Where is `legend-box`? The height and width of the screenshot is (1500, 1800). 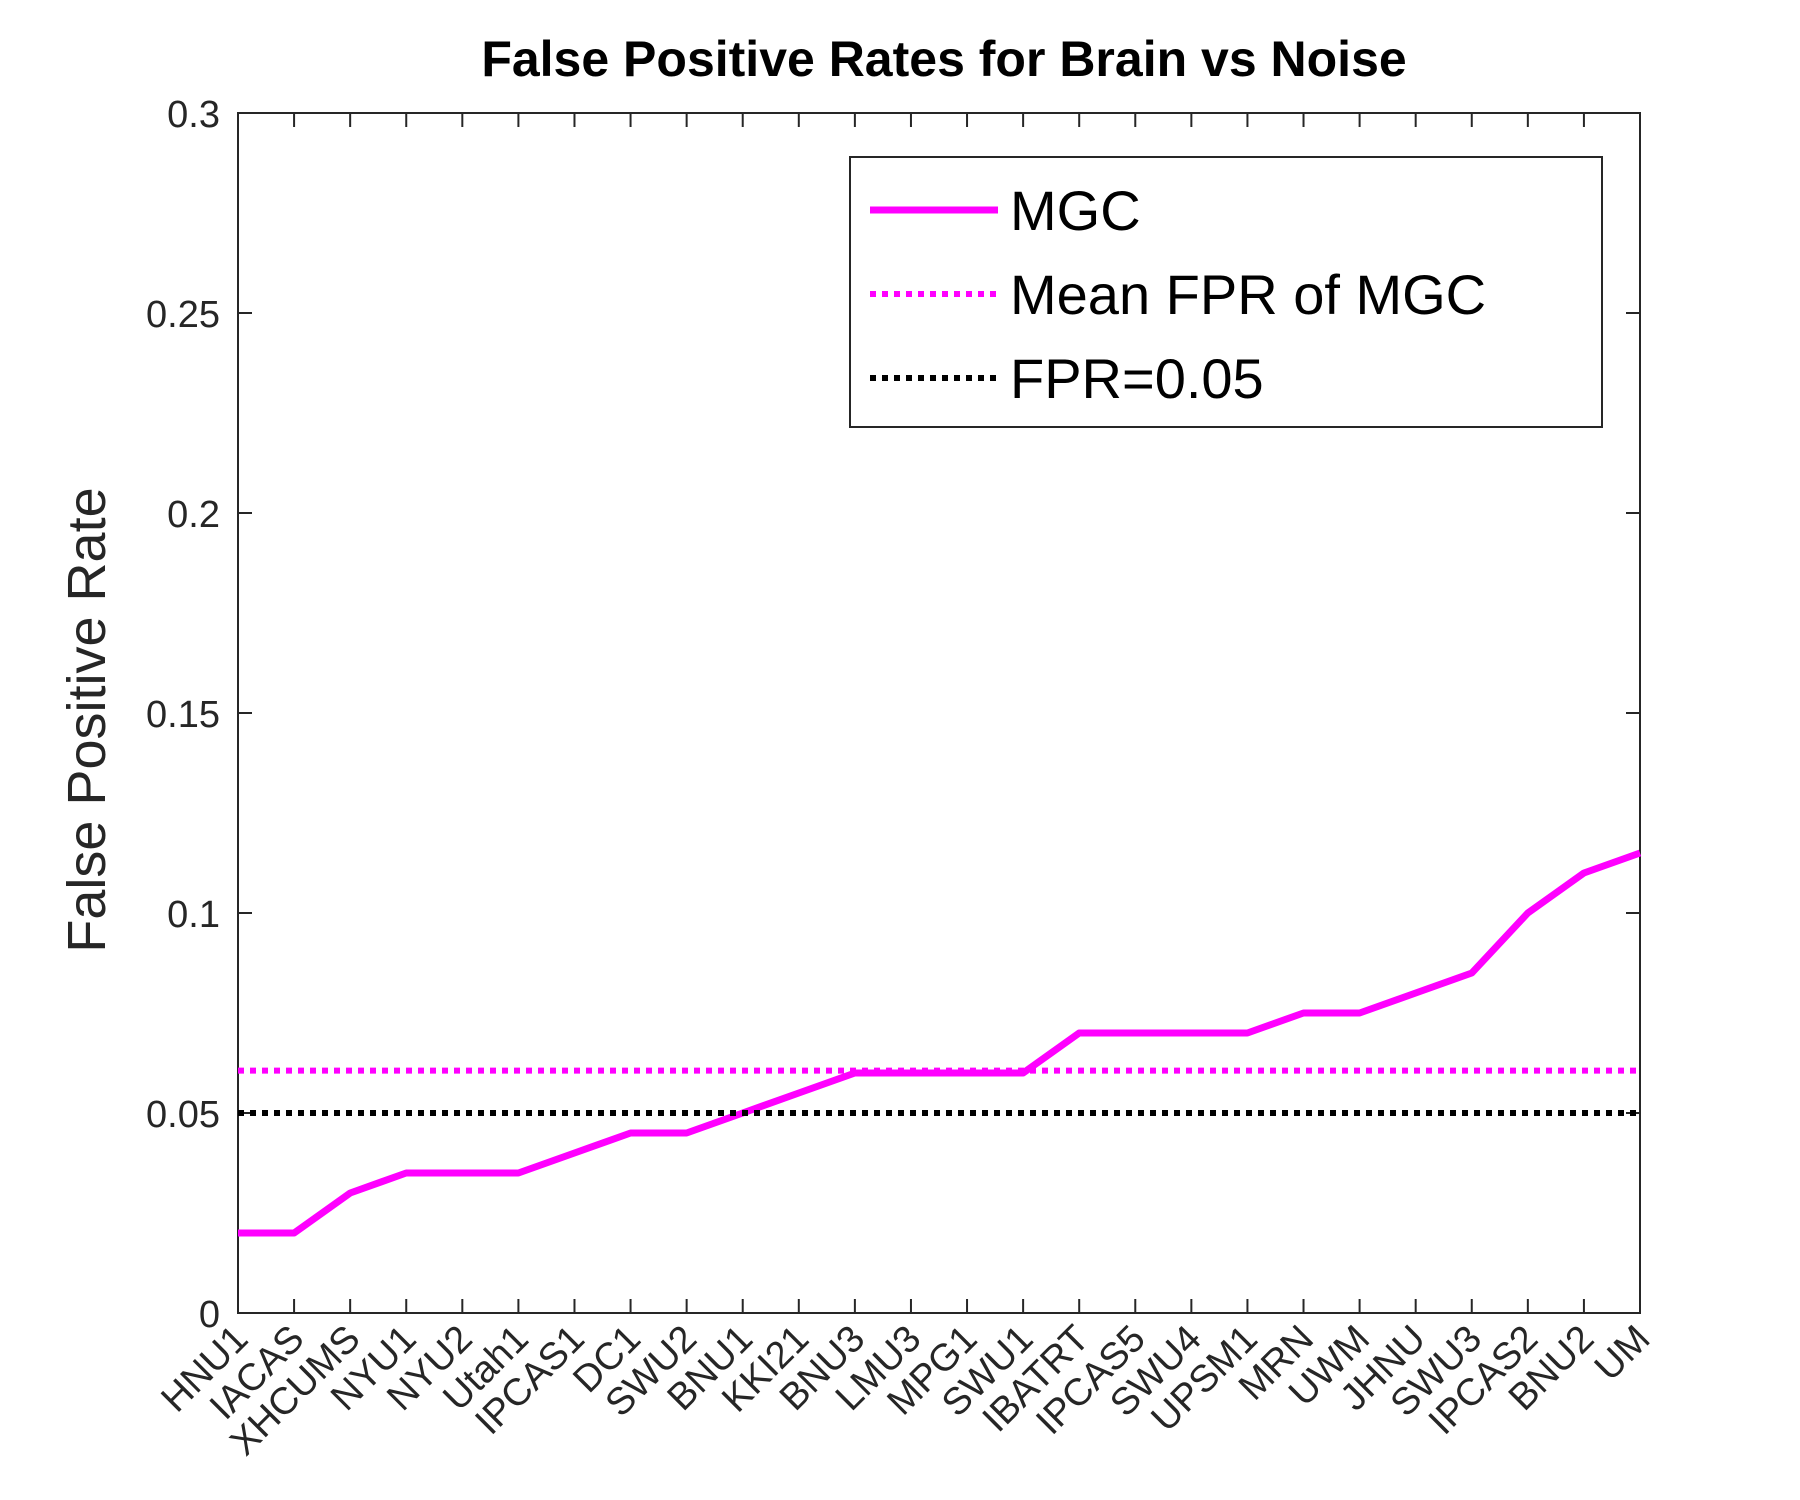
legend-box is located at coordinates (1226, 292).